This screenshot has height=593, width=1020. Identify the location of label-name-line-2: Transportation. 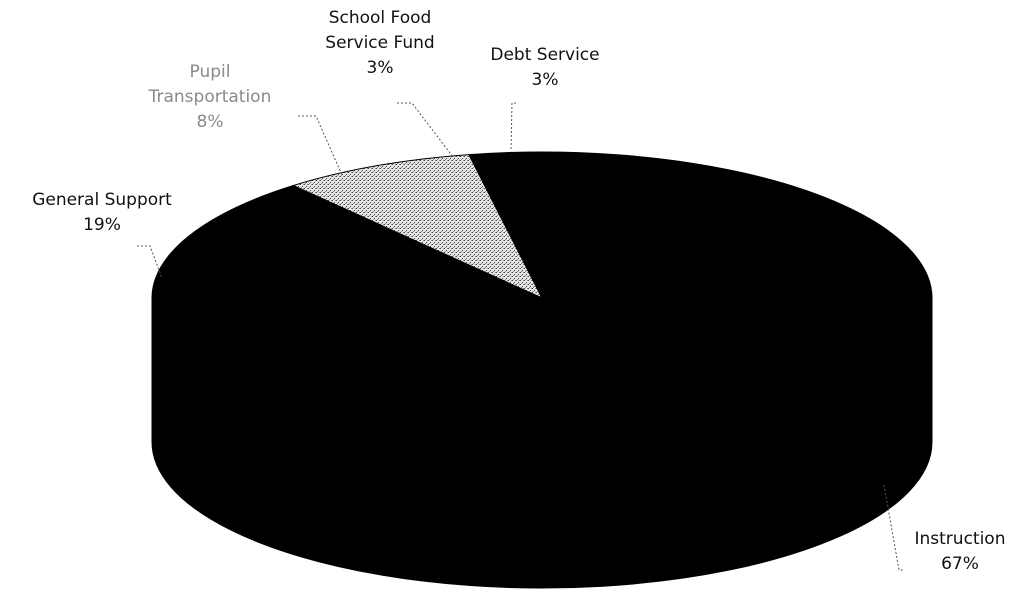
(210, 97).